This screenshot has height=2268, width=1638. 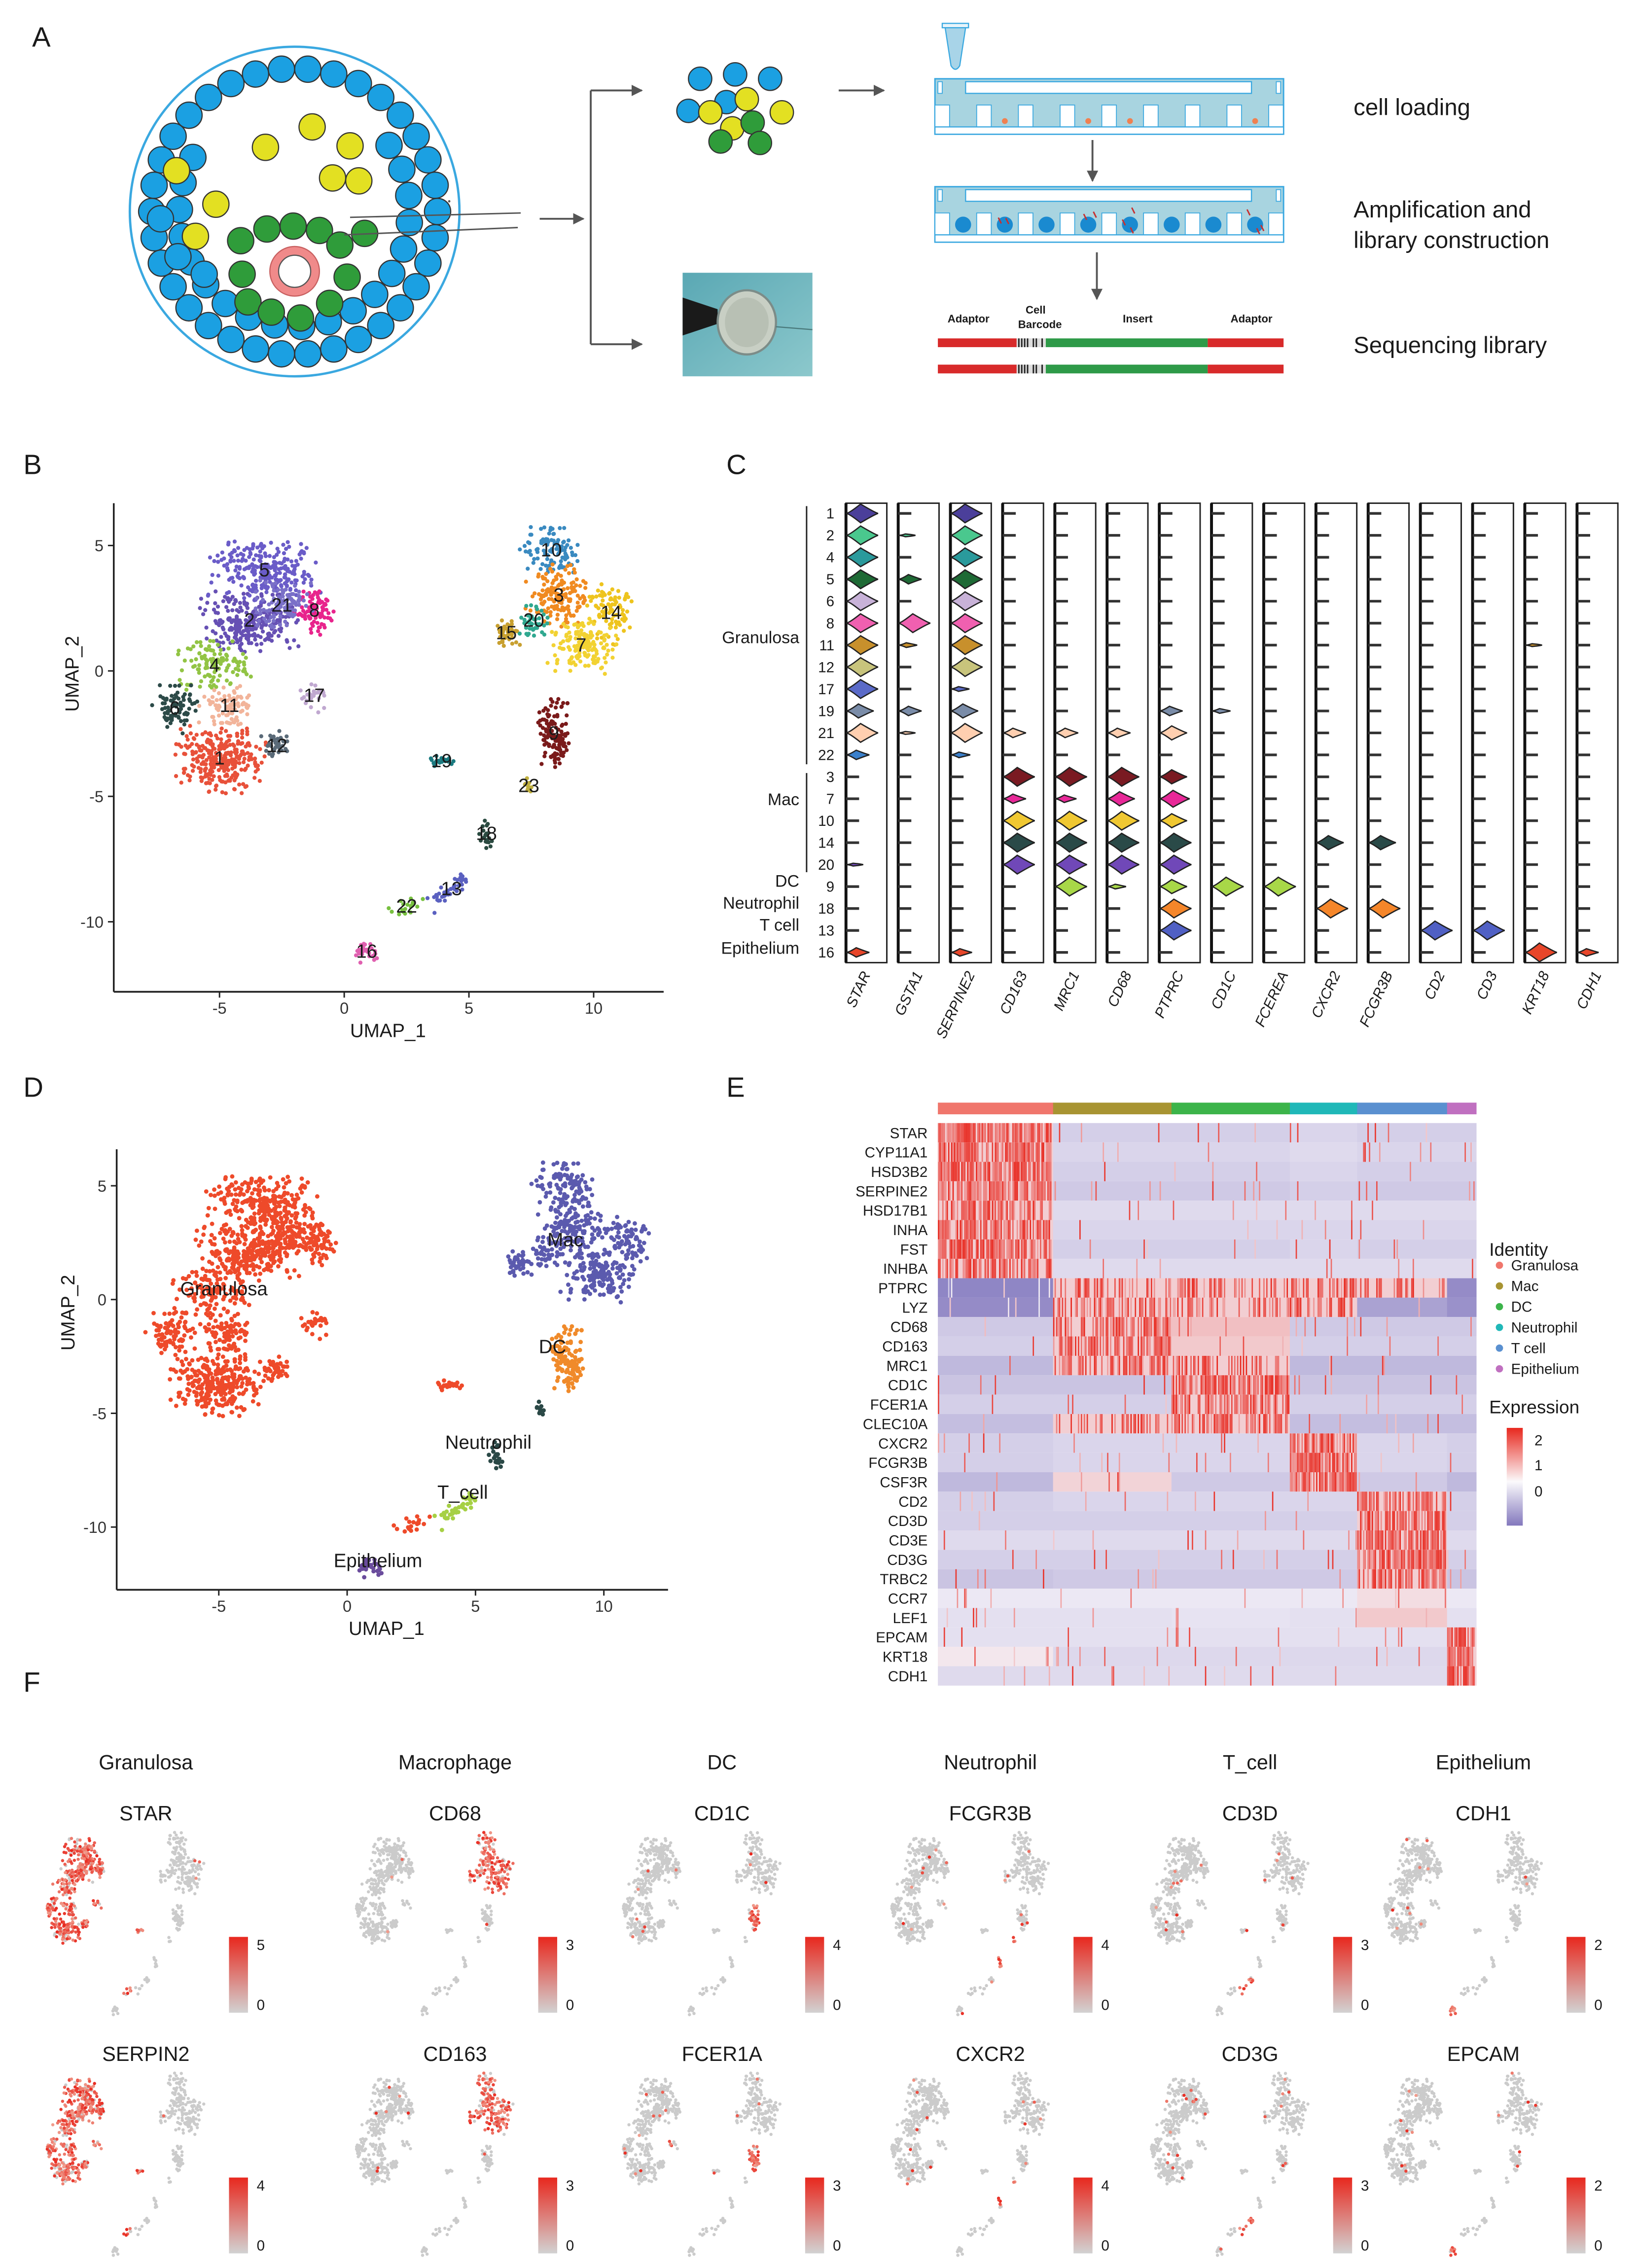 What do you see at coordinates (955, 1005) in the screenshot?
I see `gene-label: SERPINE2` at bounding box center [955, 1005].